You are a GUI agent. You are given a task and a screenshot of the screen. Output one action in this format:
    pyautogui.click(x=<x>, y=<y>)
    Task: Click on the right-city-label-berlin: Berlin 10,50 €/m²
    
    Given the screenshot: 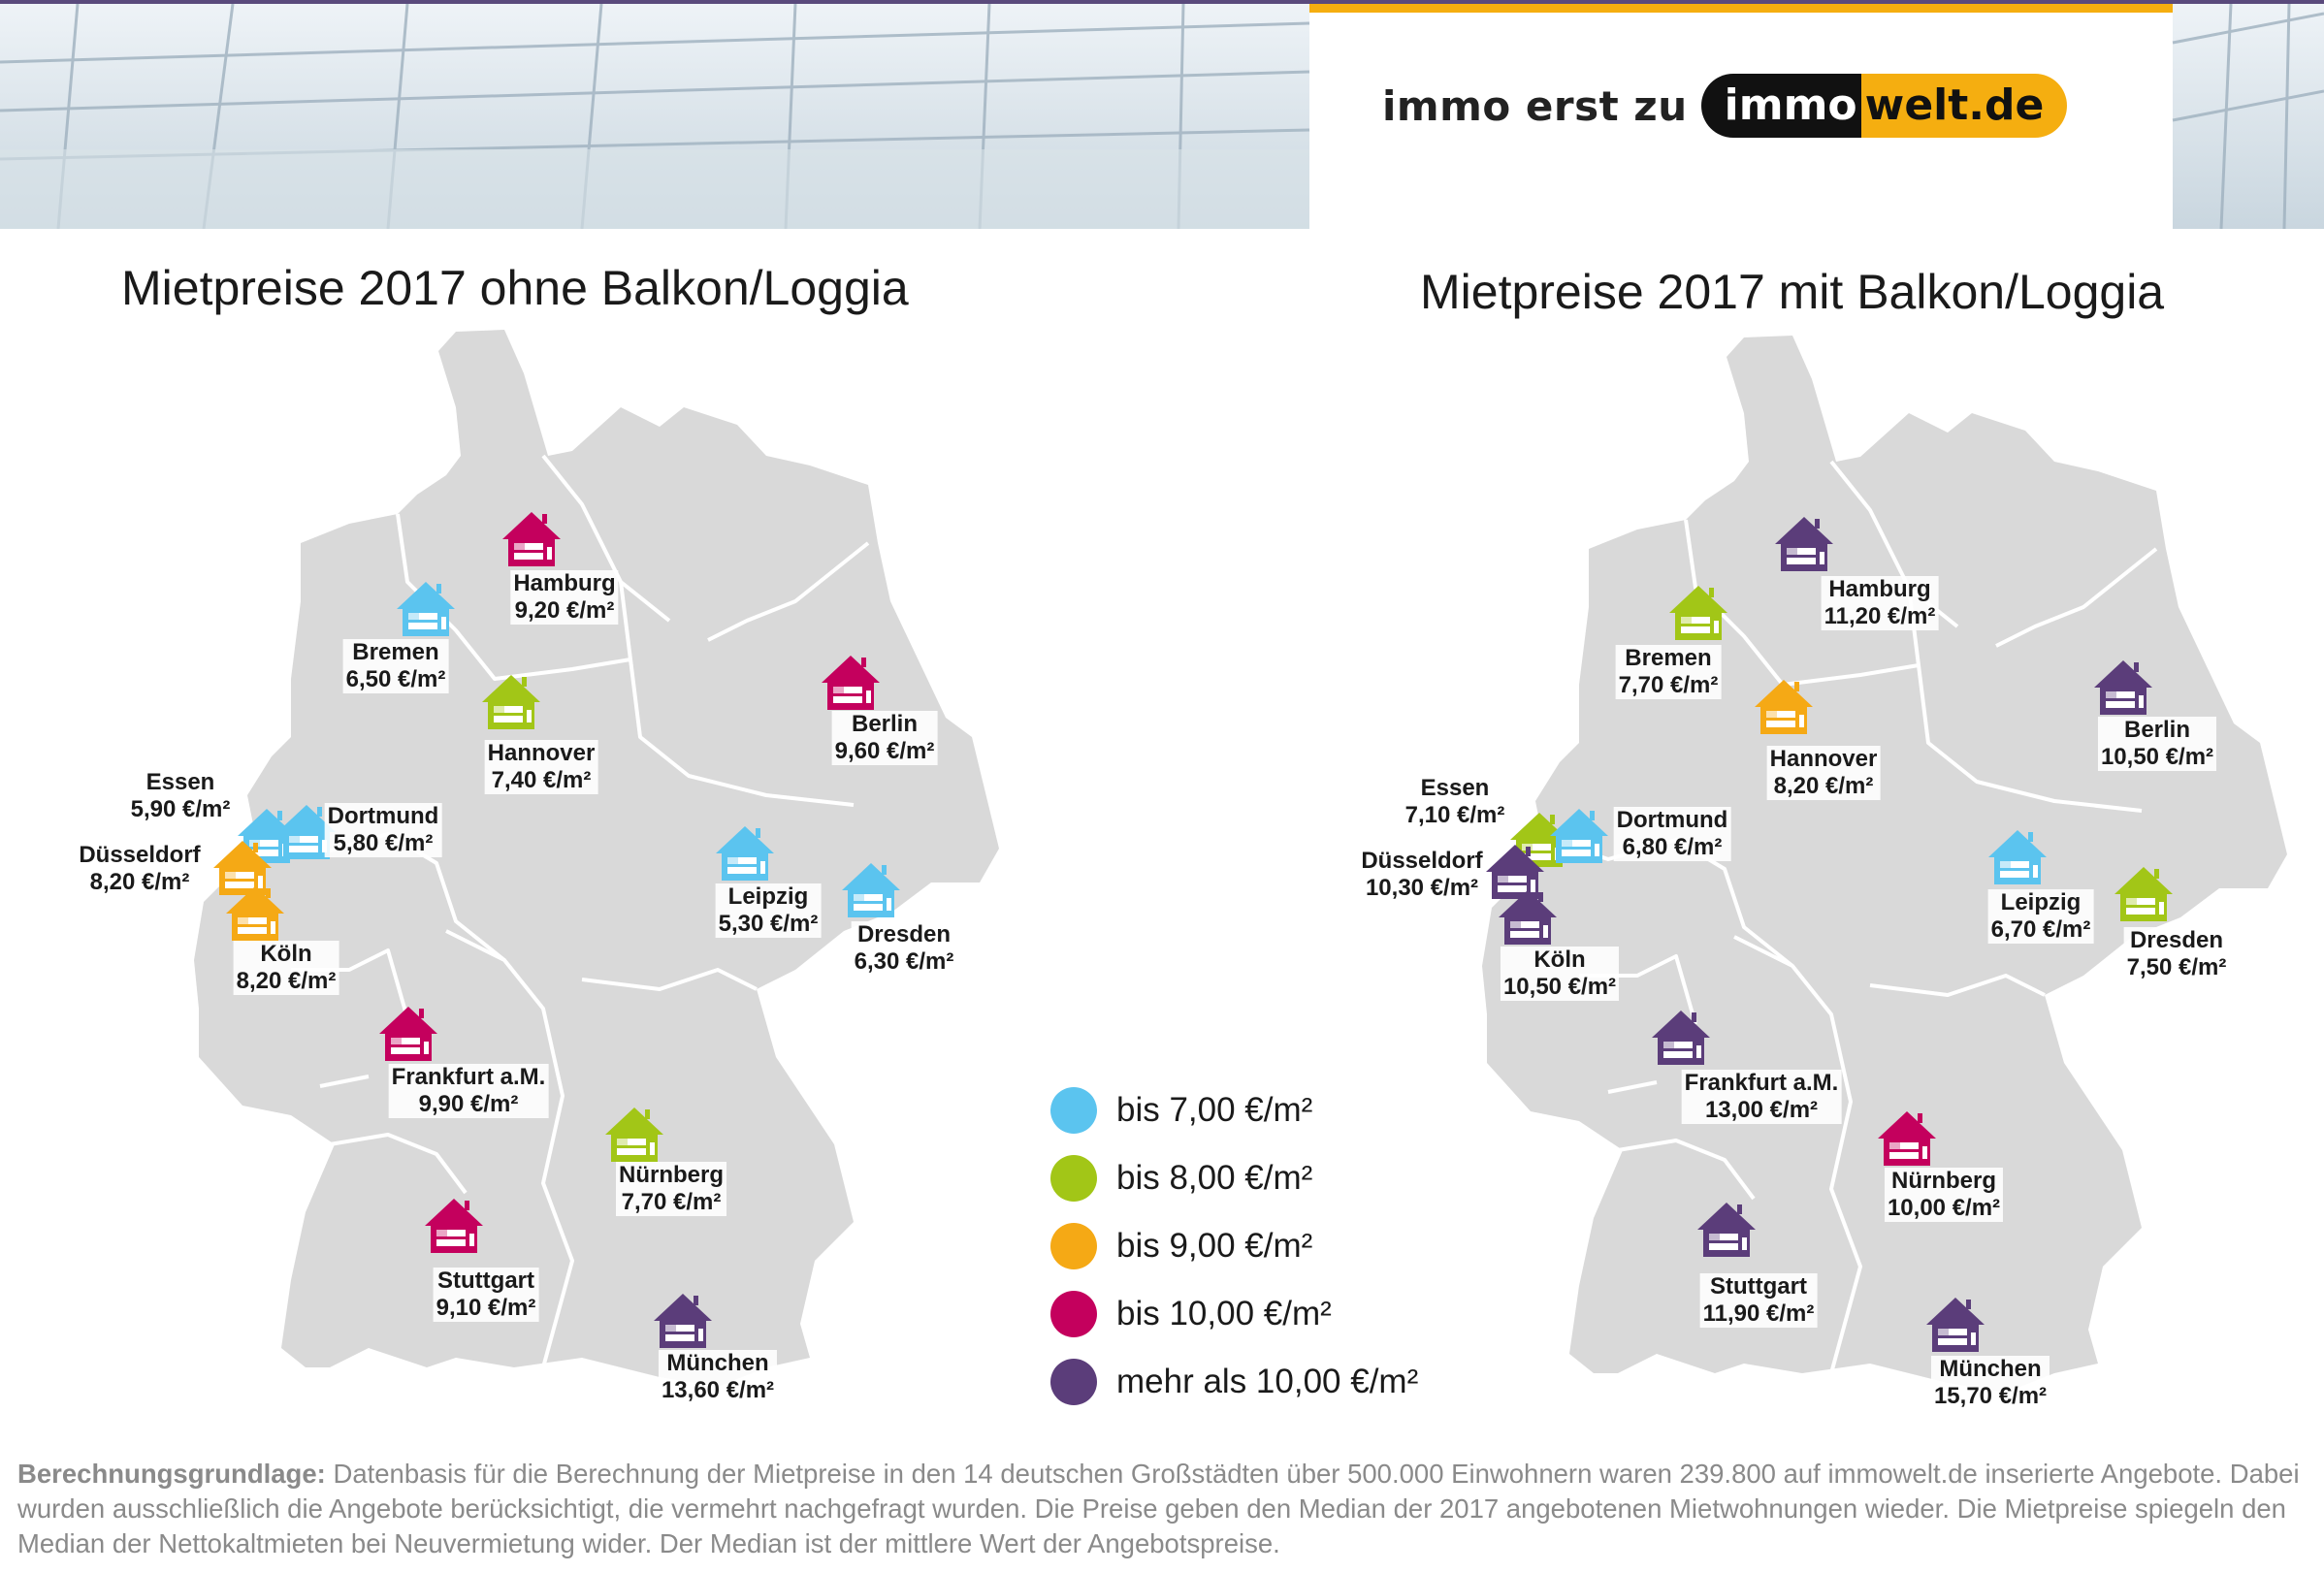 What is the action you would take?
    pyautogui.click(x=2157, y=744)
    